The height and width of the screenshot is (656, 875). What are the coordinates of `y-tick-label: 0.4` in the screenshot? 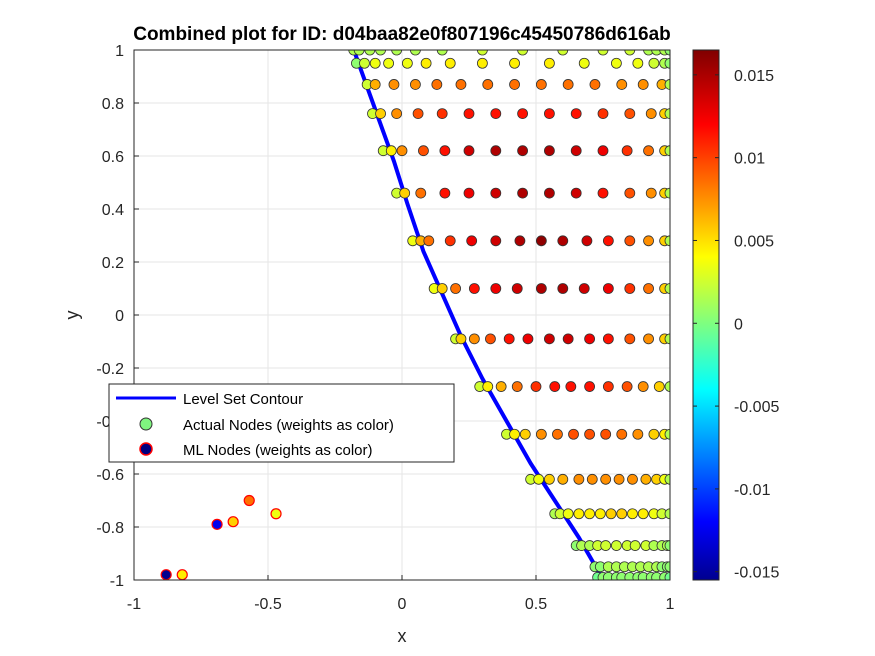 It's located at (113, 210).